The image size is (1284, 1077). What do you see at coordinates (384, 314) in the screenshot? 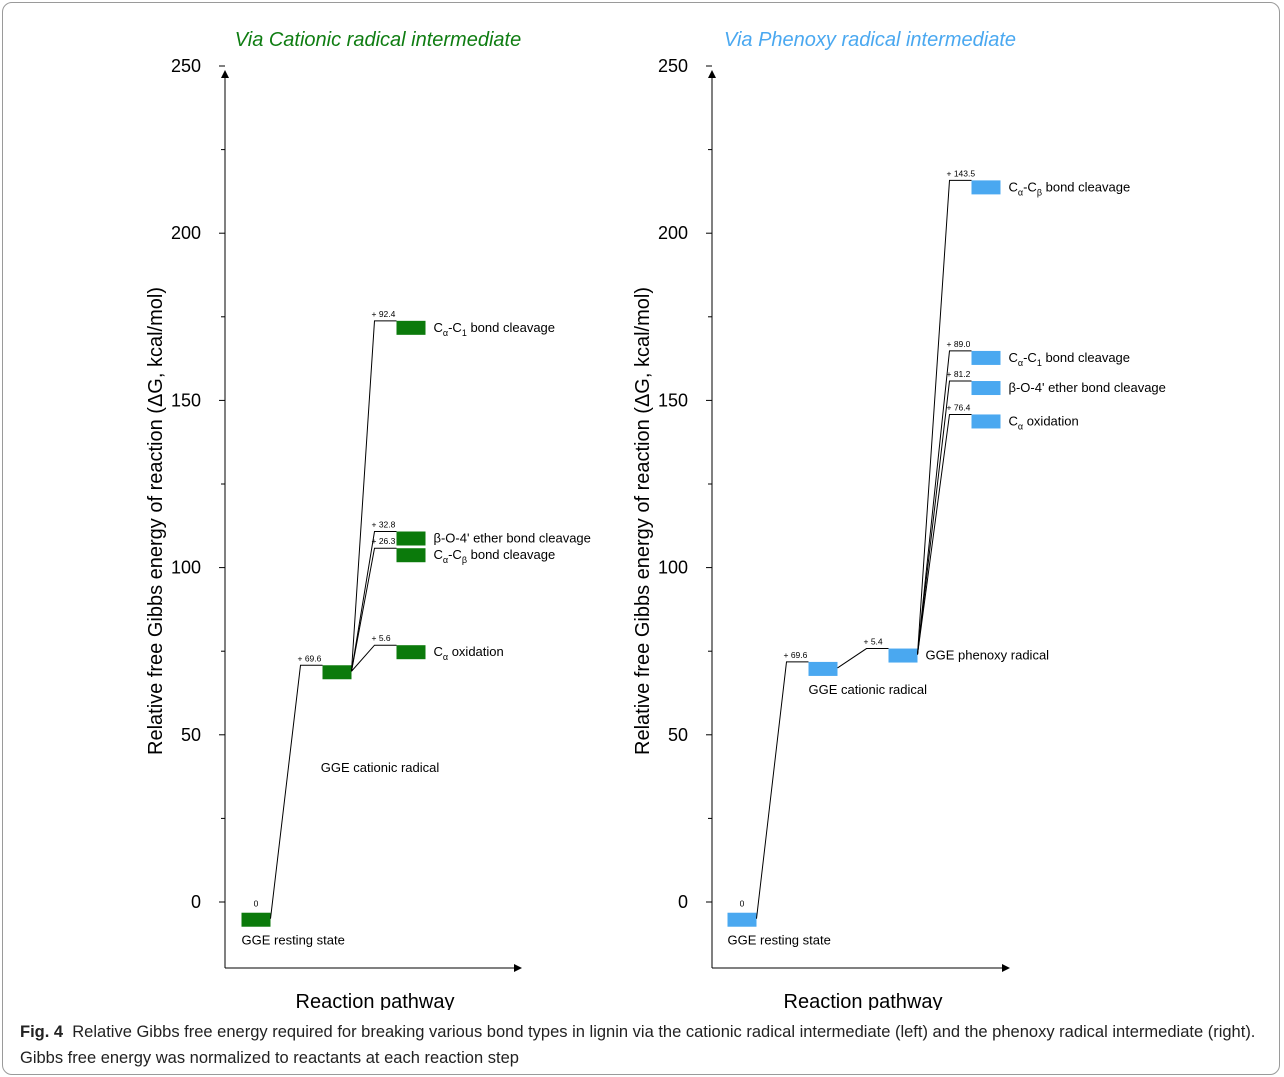
I see `delta-label: + 92.4` at bounding box center [384, 314].